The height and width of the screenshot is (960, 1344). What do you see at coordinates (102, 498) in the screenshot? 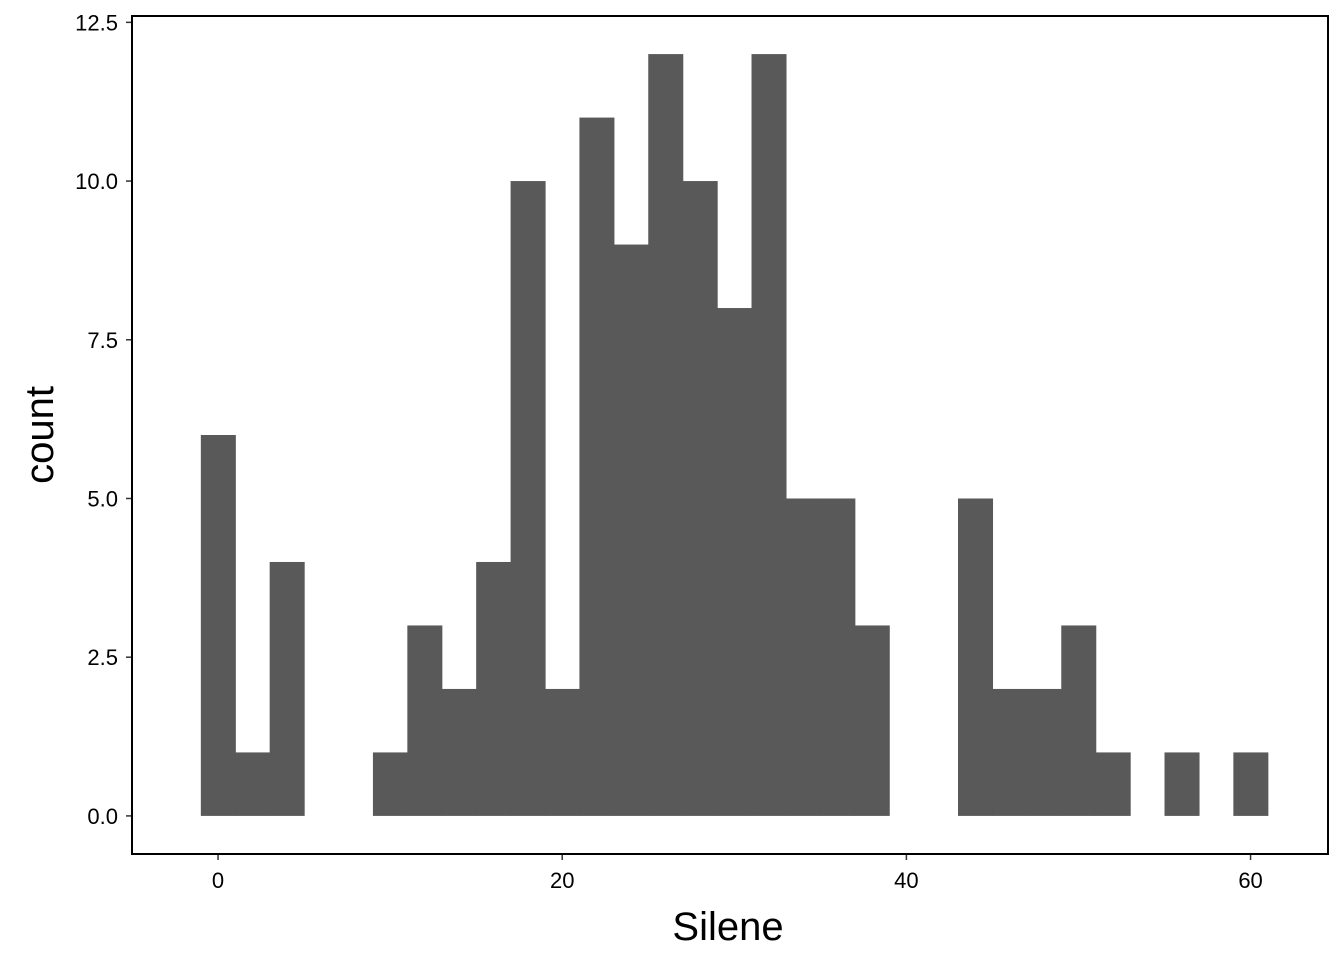
I see `y-tick-label: 5.0` at bounding box center [102, 498].